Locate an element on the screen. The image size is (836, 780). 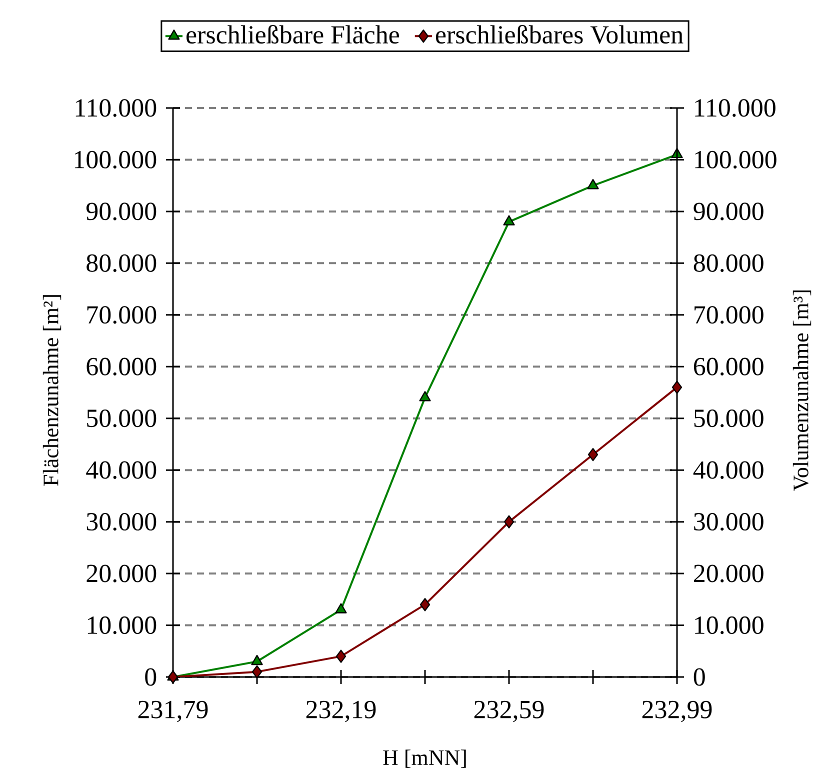
y2-tick-label: 20.000 is located at coordinates (729, 573).